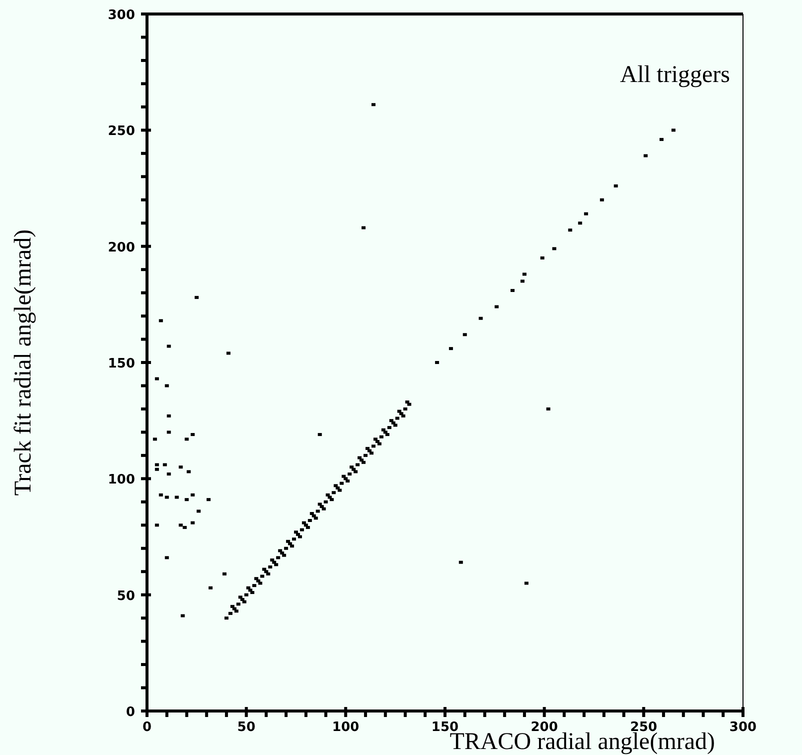 This screenshot has height=755, width=802. I want to click on annotation: All triggers, so click(675, 75).